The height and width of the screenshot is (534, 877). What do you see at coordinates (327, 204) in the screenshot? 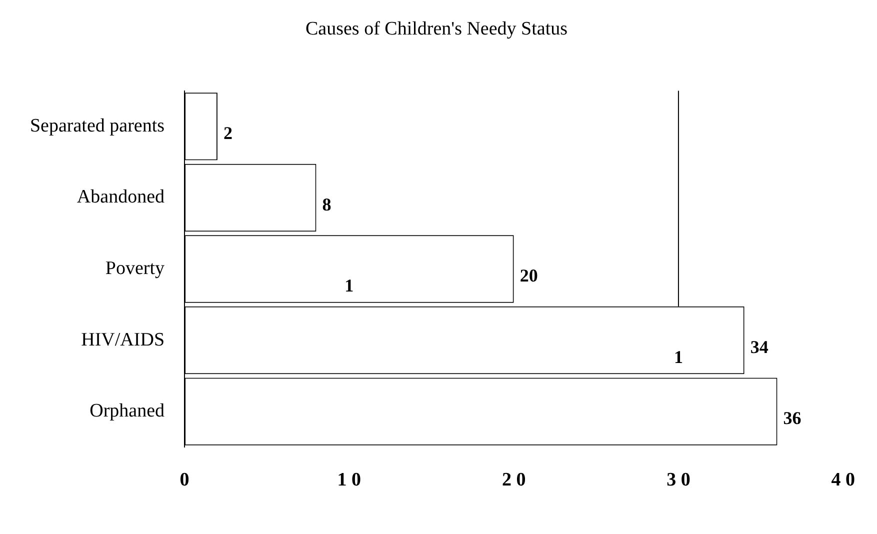
I see `data-label: 8` at bounding box center [327, 204].